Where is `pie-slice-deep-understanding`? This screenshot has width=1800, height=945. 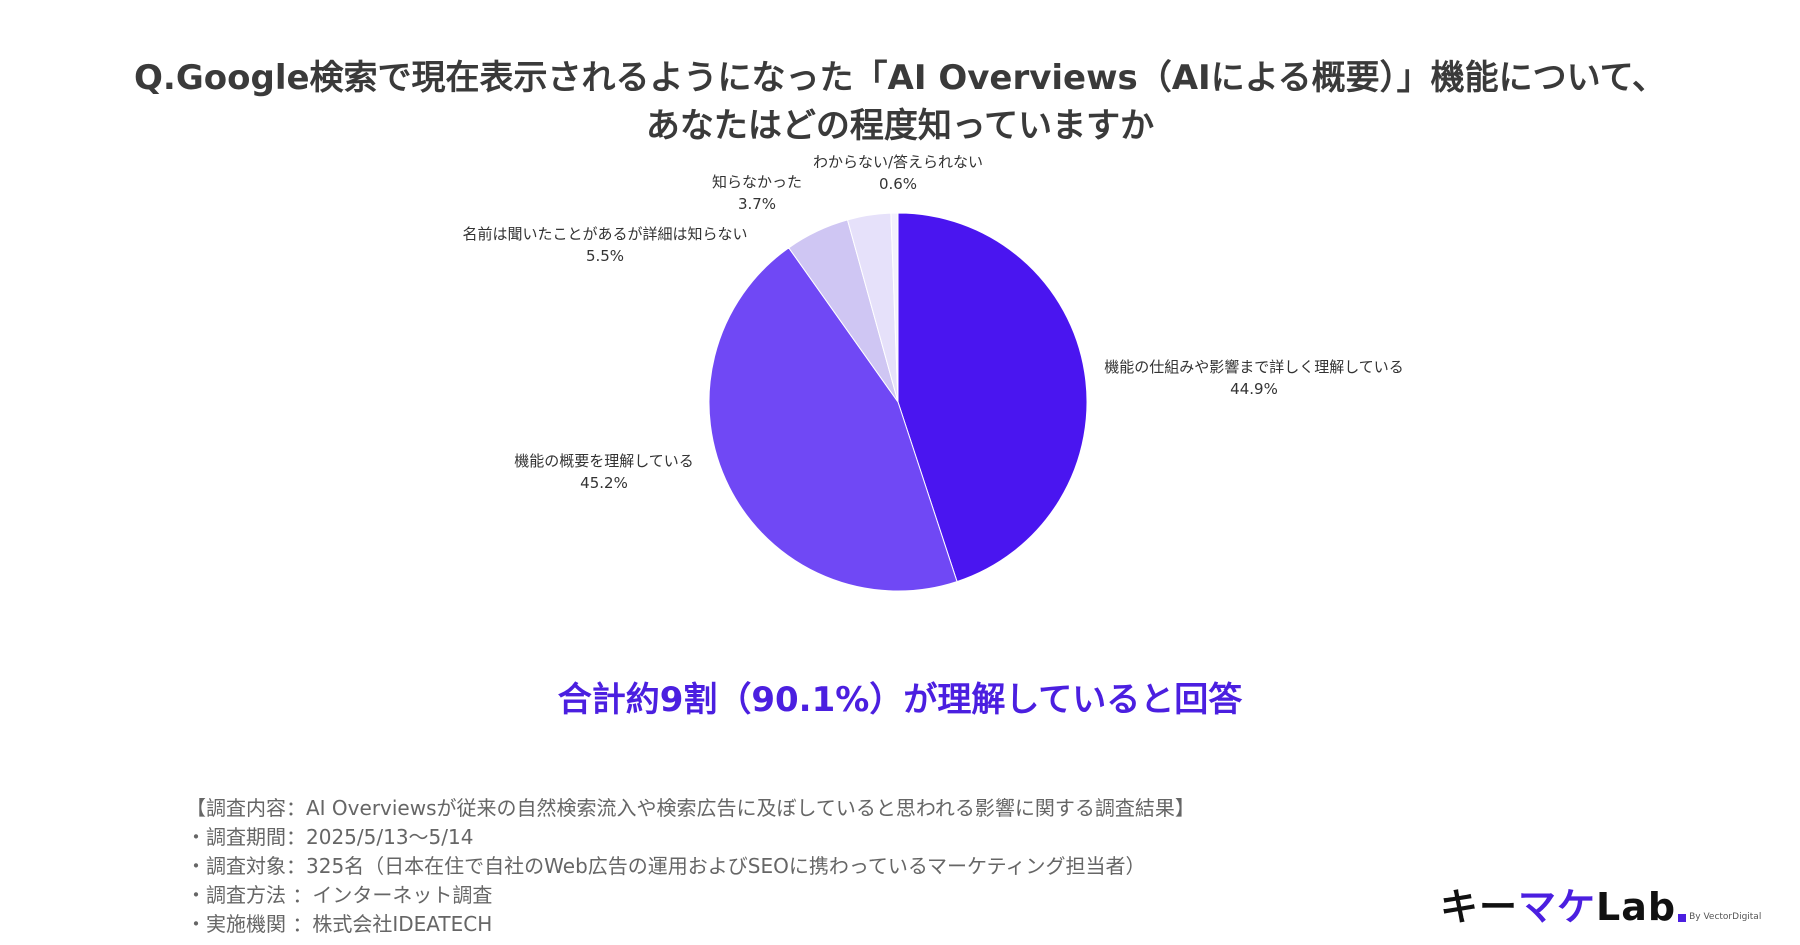 pie-slice-deep-understanding is located at coordinates (992, 397).